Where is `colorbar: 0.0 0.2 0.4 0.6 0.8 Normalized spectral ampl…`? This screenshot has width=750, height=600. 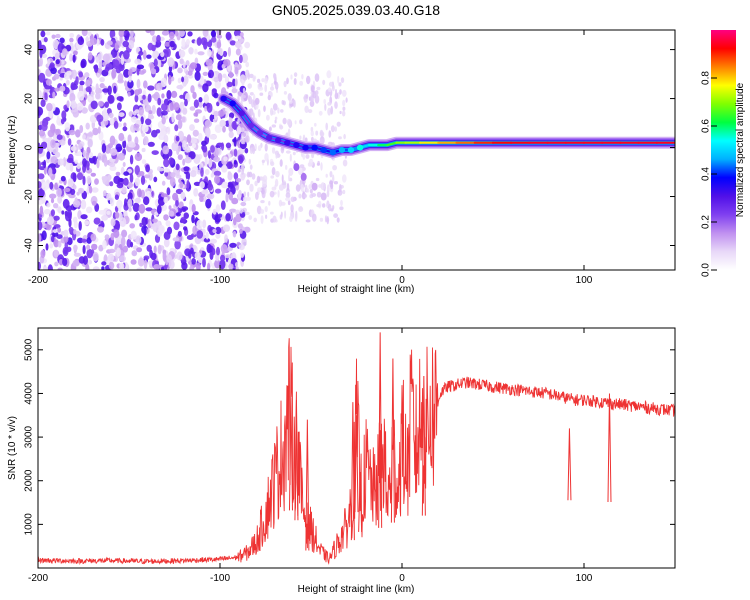 colorbar: 0.0 0.2 0.4 0.6 0.8 Normalized spectral ampl… is located at coordinates (723, 153).